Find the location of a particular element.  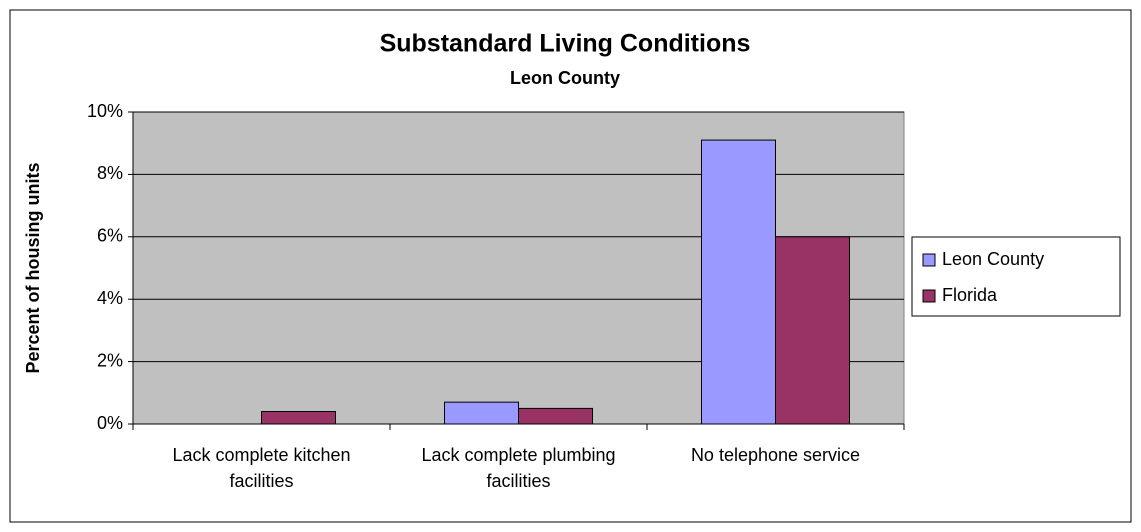

legend-label: Leon County is located at coordinates (993, 259).